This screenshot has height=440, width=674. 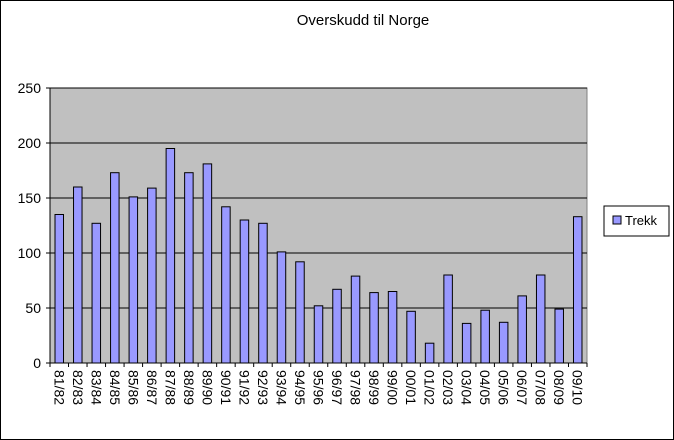 What do you see at coordinates (319, 387) in the screenshot?
I see `x-tick-label: 95/96` at bounding box center [319, 387].